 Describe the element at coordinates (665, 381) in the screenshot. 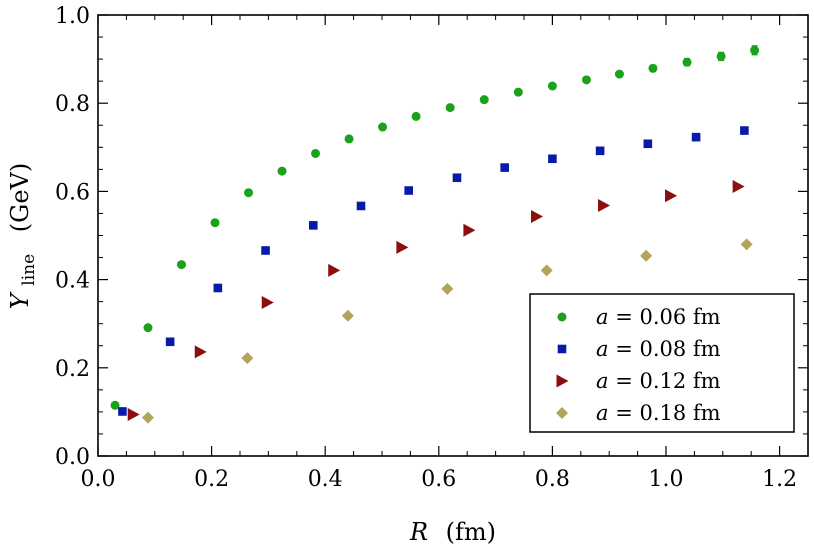

I see `legend-label-value: = 0.12 fm` at that location.